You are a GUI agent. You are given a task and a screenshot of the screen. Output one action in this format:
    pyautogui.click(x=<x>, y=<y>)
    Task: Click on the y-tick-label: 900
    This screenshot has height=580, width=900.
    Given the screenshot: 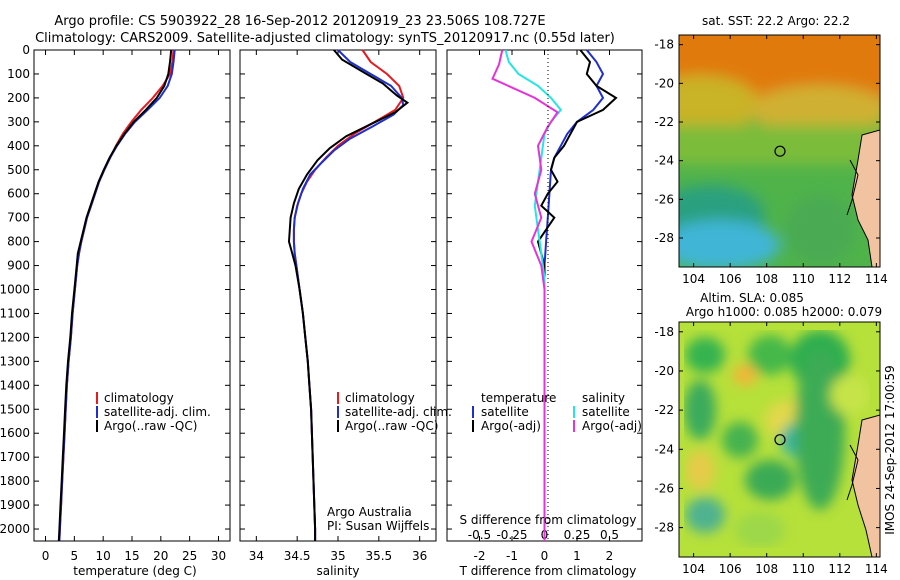 What is the action you would take?
    pyautogui.click(x=18, y=266)
    